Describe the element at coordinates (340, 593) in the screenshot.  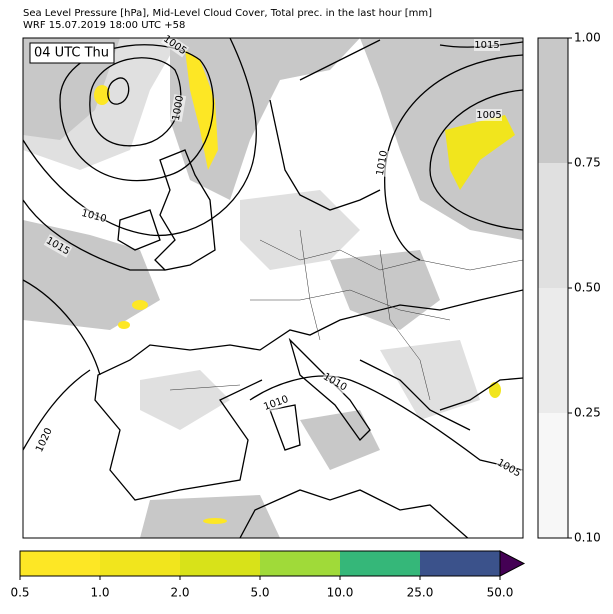
I see `precip-tick-label: 10.0` at that location.